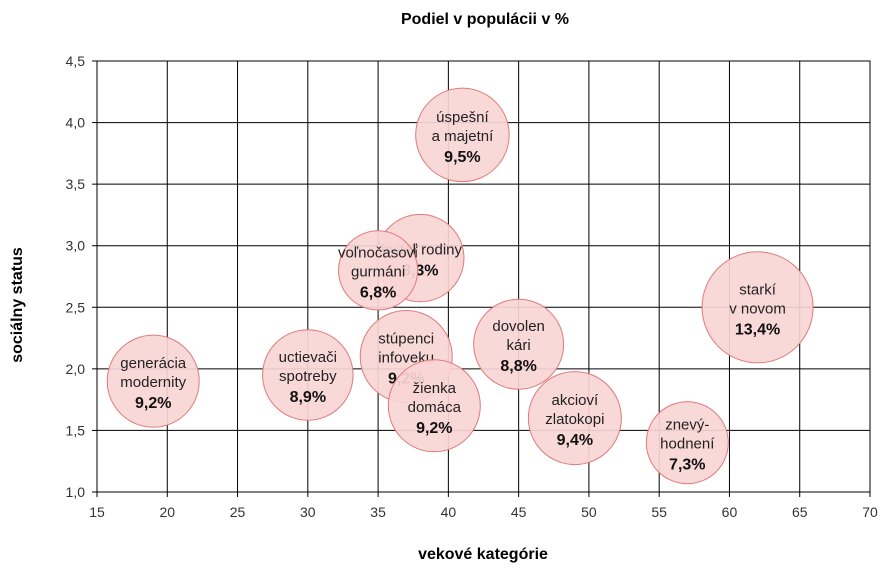 The height and width of the screenshot is (570, 886). Describe the element at coordinates (76, 430) in the screenshot. I see `y-tick-label: 1,5` at that location.